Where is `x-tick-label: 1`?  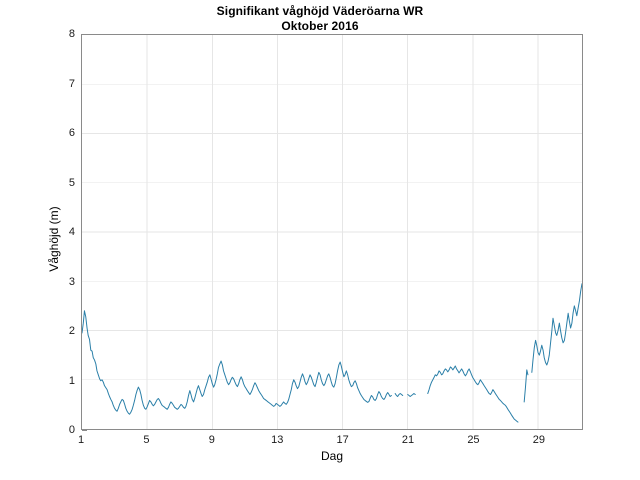 x-tick-label: 1 is located at coordinates (81, 440).